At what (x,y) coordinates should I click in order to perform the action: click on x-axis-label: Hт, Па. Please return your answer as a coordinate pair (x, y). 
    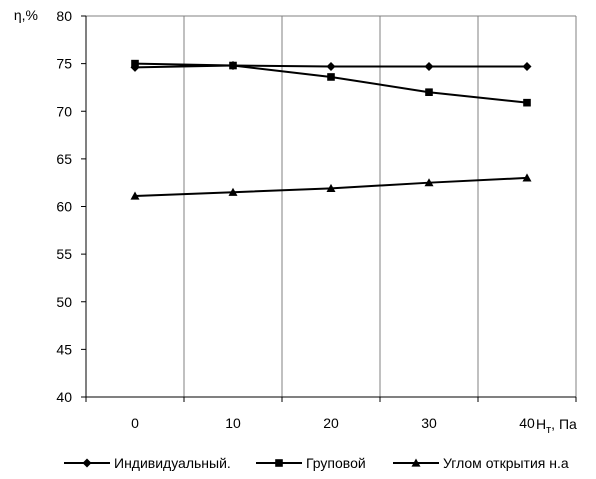
    Looking at the image, I should click on (556, 426).